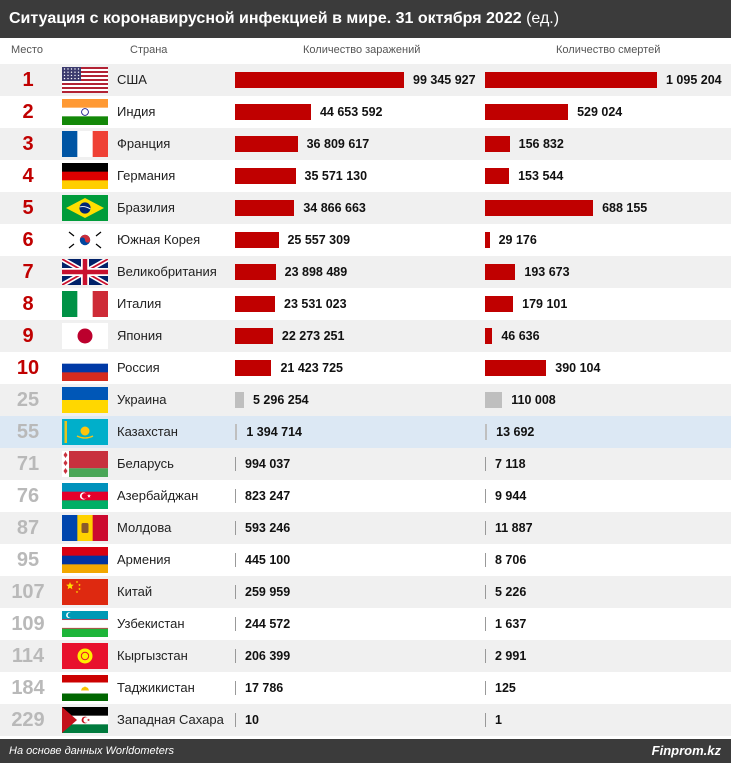 Image resolution: width=731 pixels, height=763 pixels. What do you see at coordinates (268, 496) in the screenshot?
I see `cases-value-label: 823 247` at bounding box center [268, 496].